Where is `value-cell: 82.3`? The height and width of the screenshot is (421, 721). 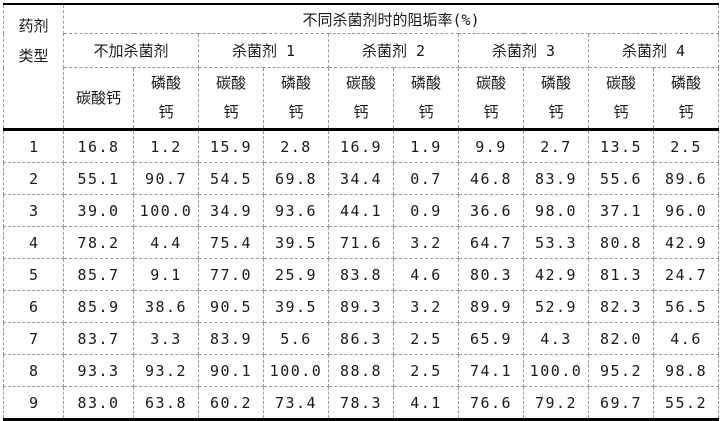 value-cell: 82.3 is located at coordinates (621, 306).